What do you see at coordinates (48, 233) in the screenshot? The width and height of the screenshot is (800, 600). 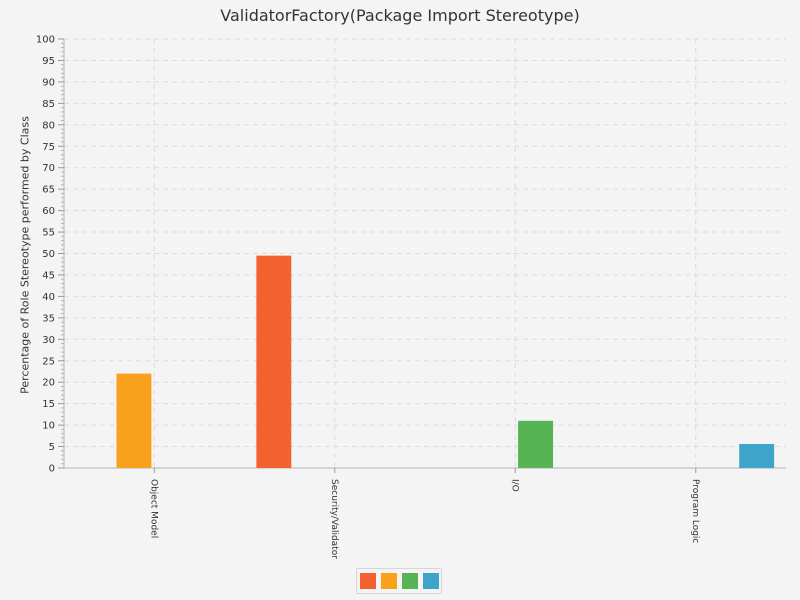 I see `y-tick-label: 55` at bounding box center [48, 233].